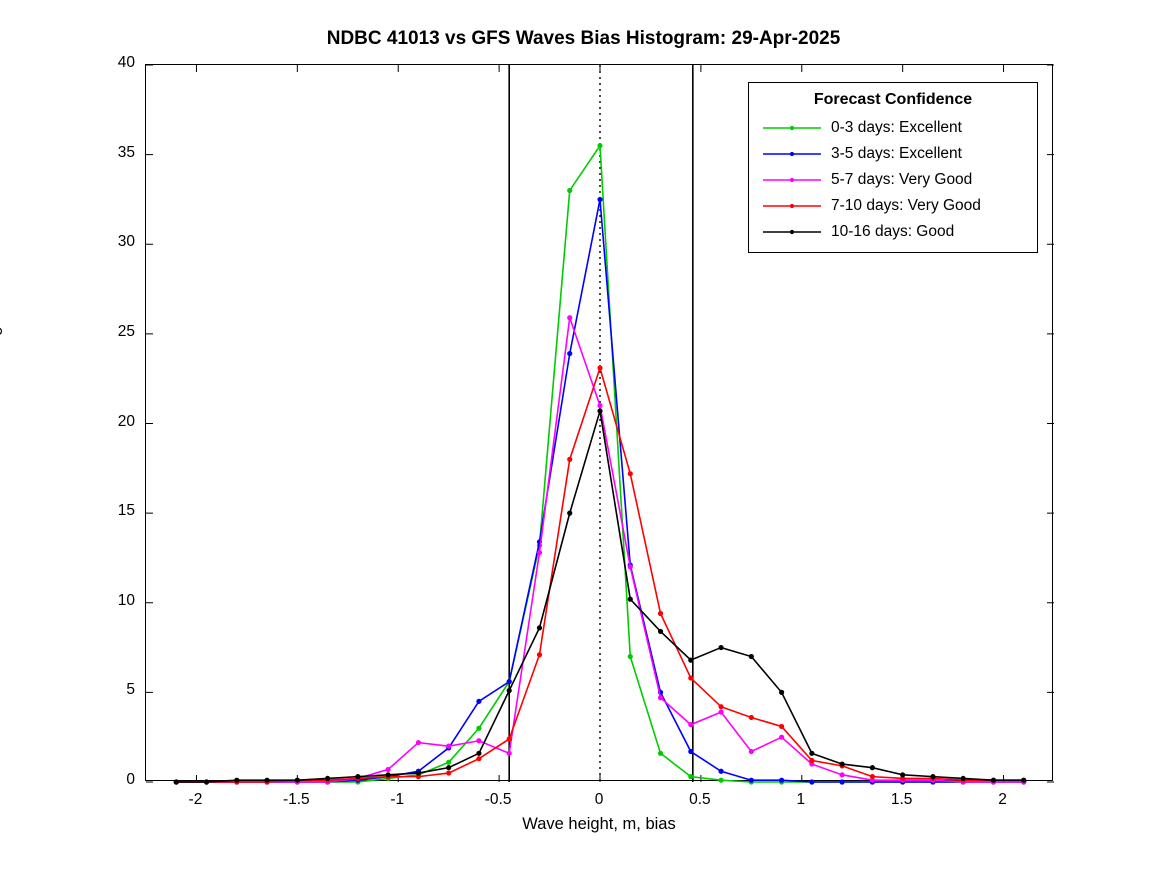  I want to click on x-tick-label: 0, so click(599, 799).